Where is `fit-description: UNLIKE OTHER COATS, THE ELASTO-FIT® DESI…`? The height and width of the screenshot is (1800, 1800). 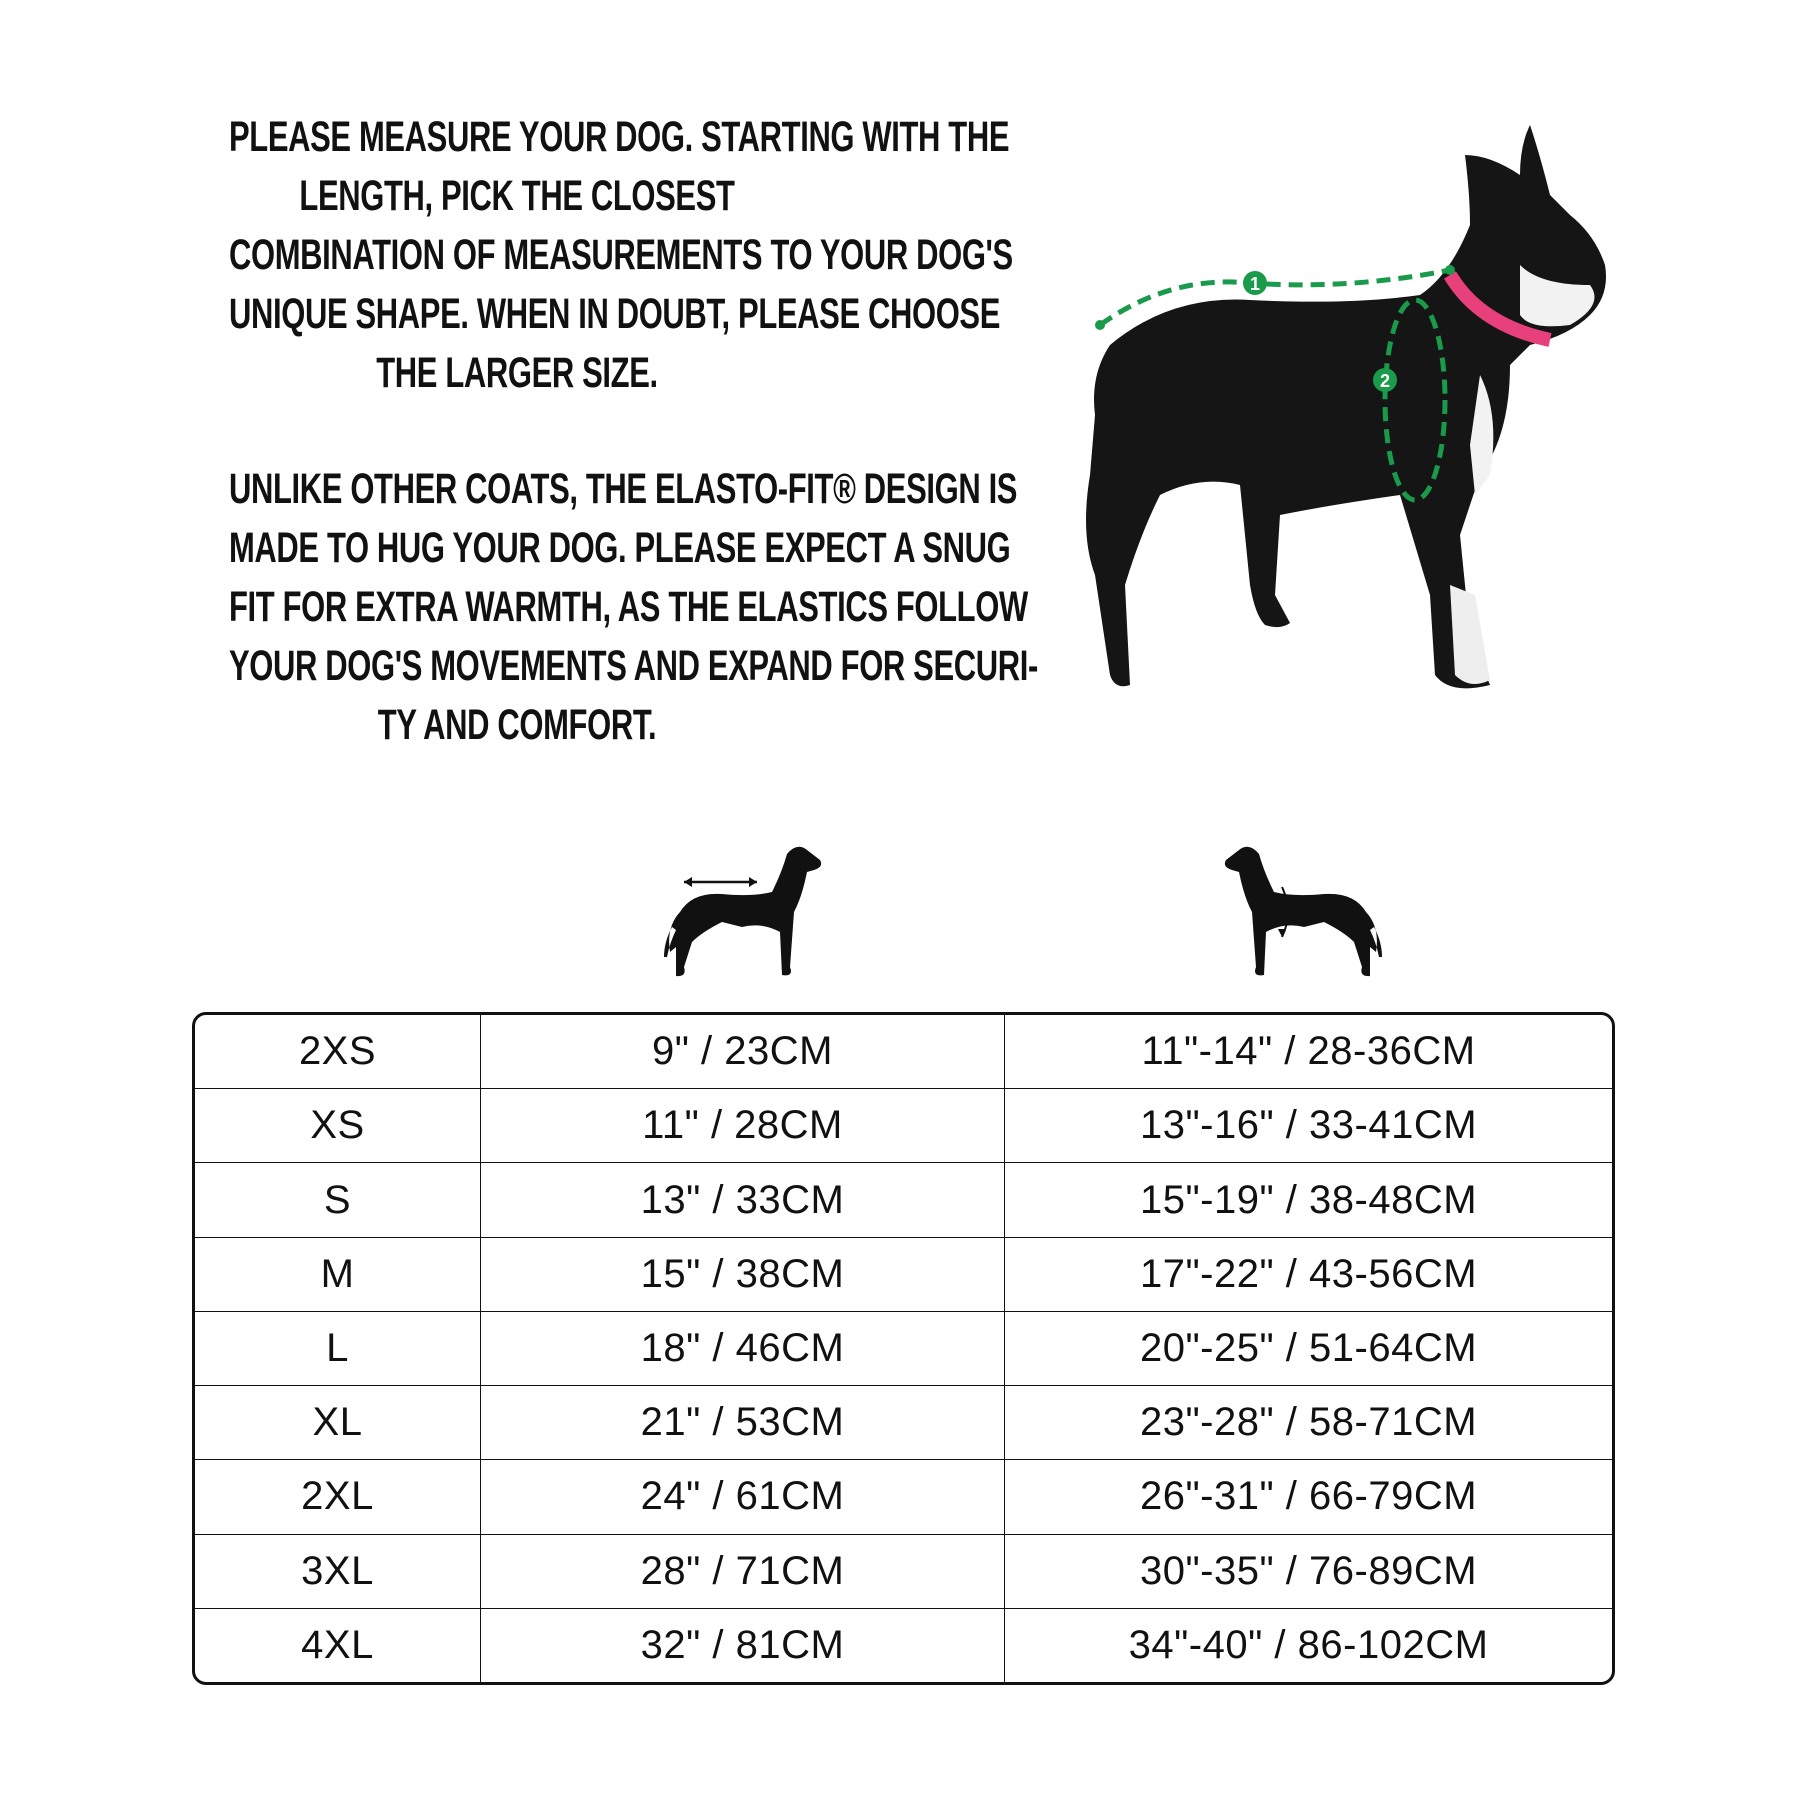 fit-description: UNLIKE OTHER COATS, THE ELASTO-FIT® DESI… is located at coordinates (577, 607).